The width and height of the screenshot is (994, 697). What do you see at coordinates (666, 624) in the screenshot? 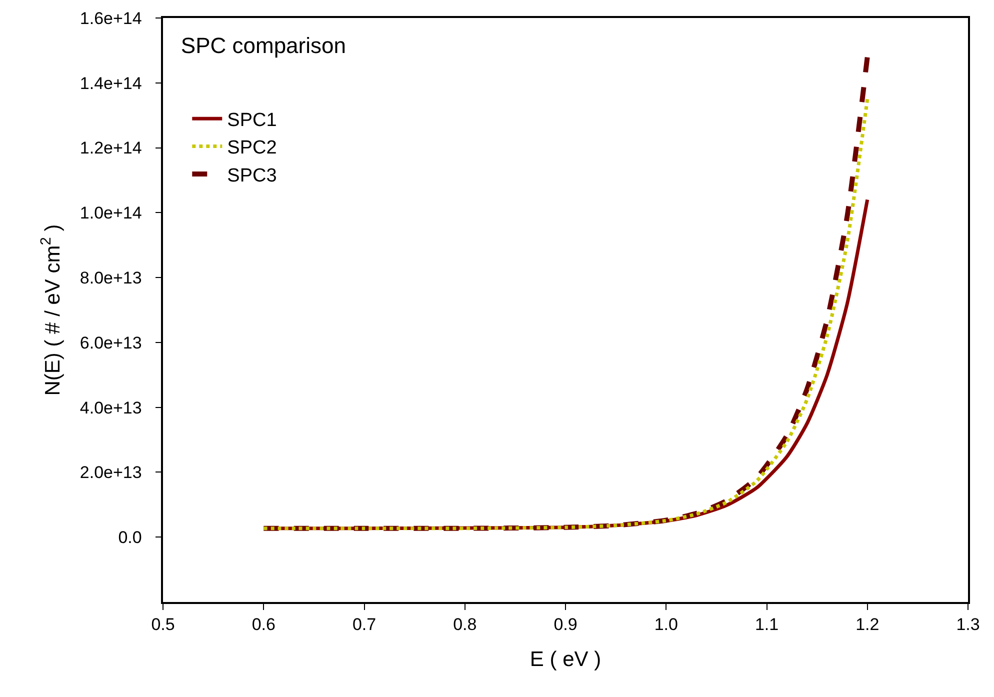
I see `x-tick-label: 1.0` at bounding box center [666, 624].